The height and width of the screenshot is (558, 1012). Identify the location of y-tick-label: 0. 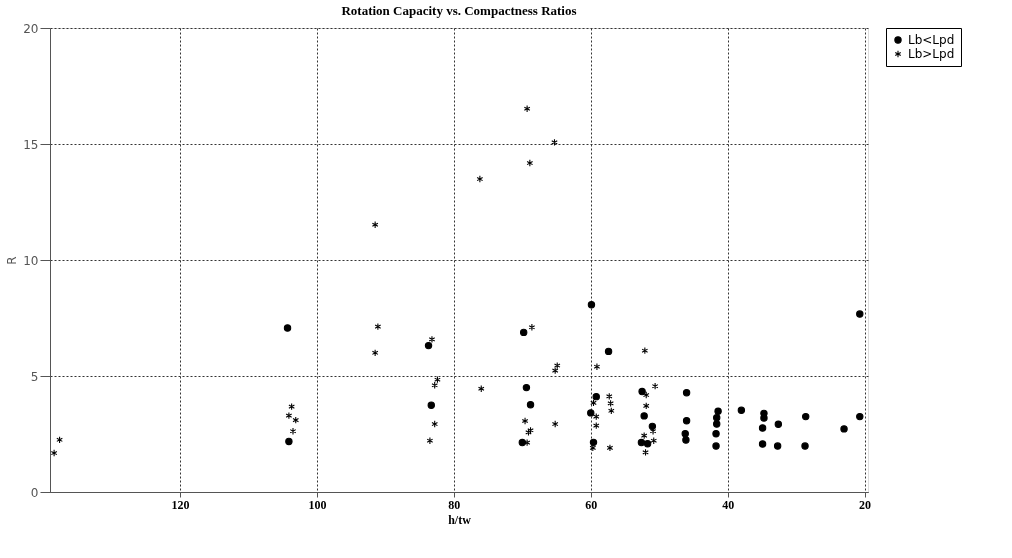
(34, 492).